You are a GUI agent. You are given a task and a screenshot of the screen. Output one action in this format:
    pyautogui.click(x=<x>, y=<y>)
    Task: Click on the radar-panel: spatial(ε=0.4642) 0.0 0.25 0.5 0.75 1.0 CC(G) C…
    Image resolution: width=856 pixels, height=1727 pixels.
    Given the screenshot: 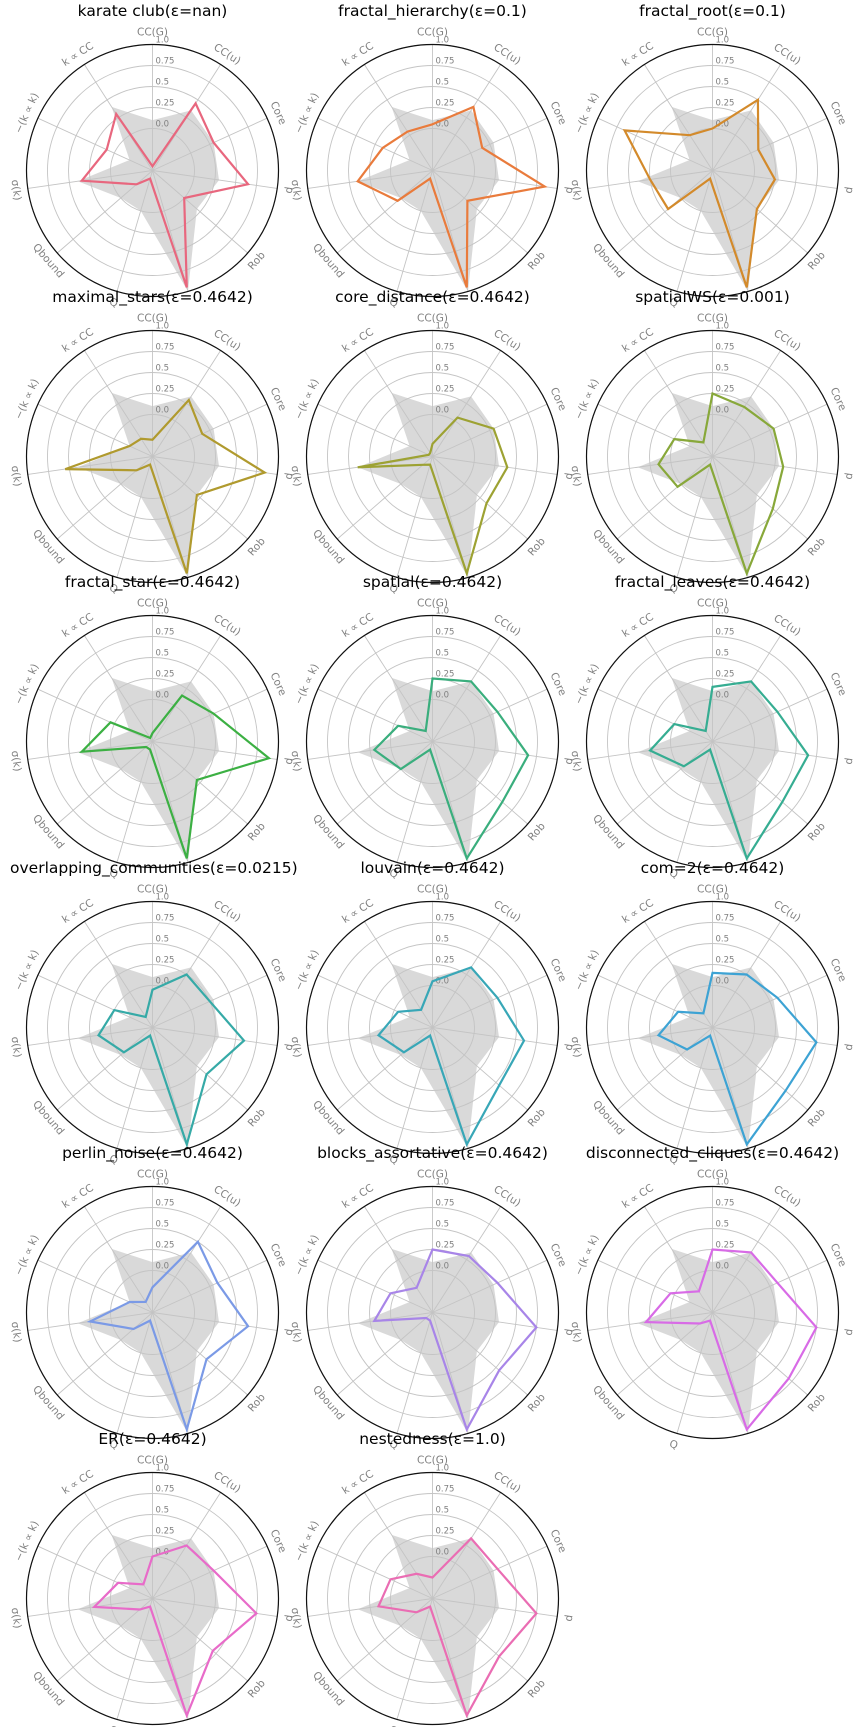 What is the action you would take?
    pyautogui.click(x=432, y=727)
    